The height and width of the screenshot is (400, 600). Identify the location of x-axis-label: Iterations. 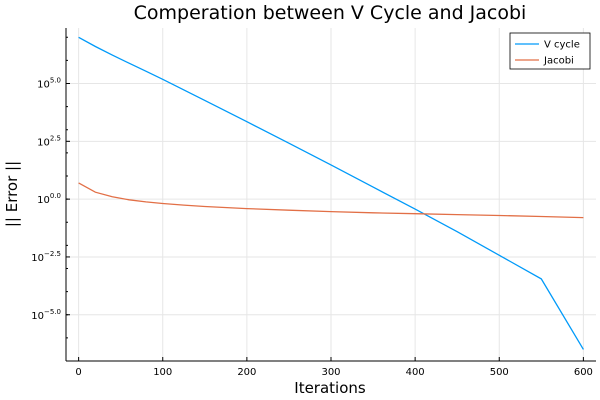
(330, 388).